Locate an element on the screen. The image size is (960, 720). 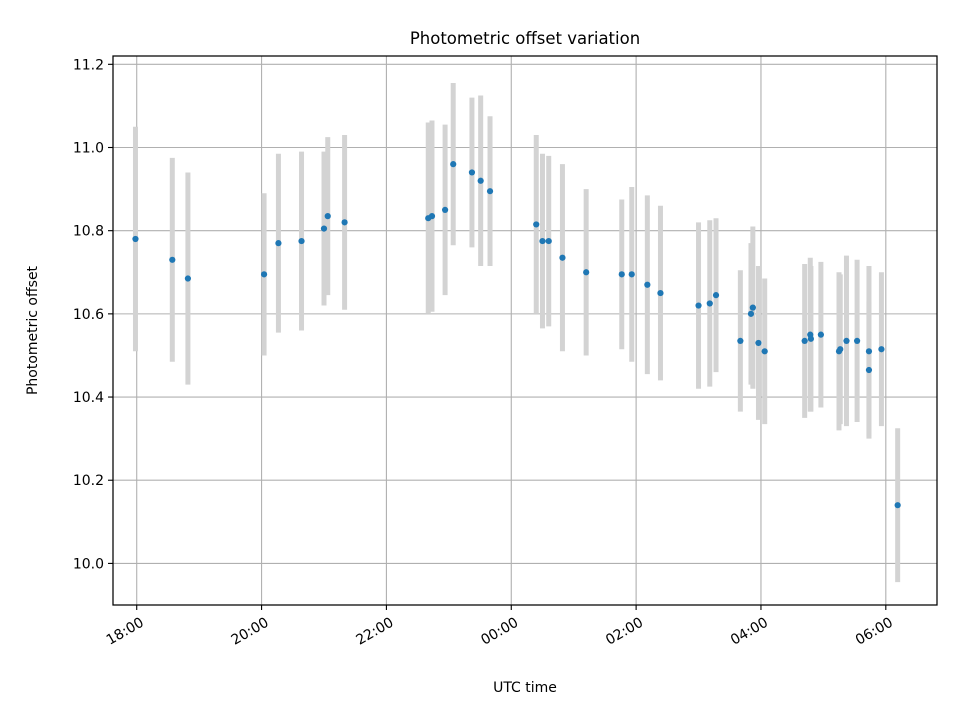
y-axis-ticks: 10.0 10.2 10.4 10.6 10.8 11.0 11.2 is located at coordinates (93, 314).